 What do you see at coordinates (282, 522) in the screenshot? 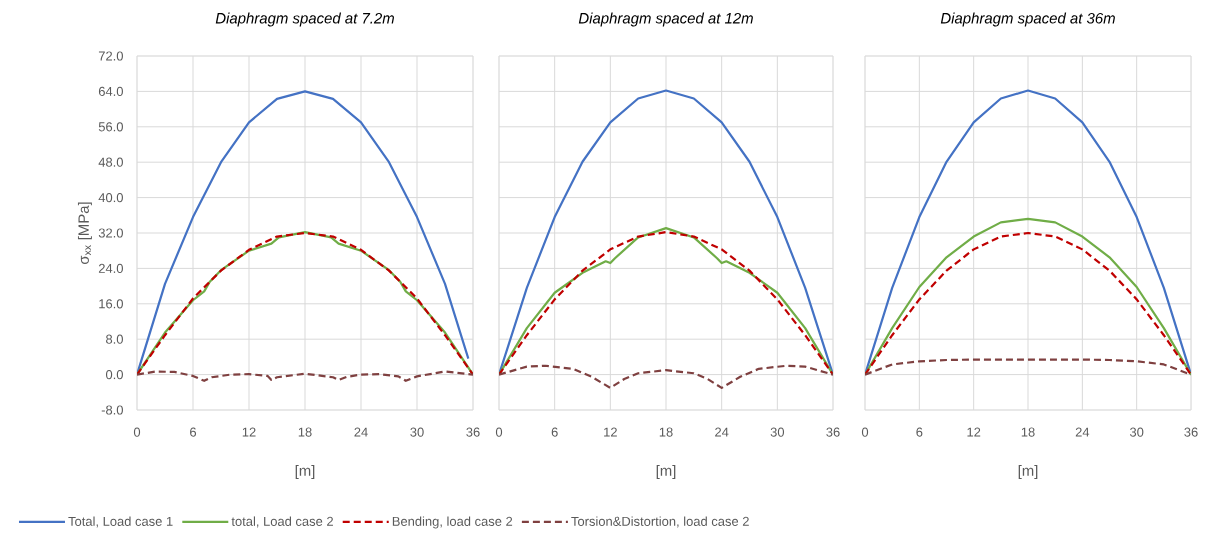
I see `legend-label: total, Load case 2` at bounding box center [282, 522].